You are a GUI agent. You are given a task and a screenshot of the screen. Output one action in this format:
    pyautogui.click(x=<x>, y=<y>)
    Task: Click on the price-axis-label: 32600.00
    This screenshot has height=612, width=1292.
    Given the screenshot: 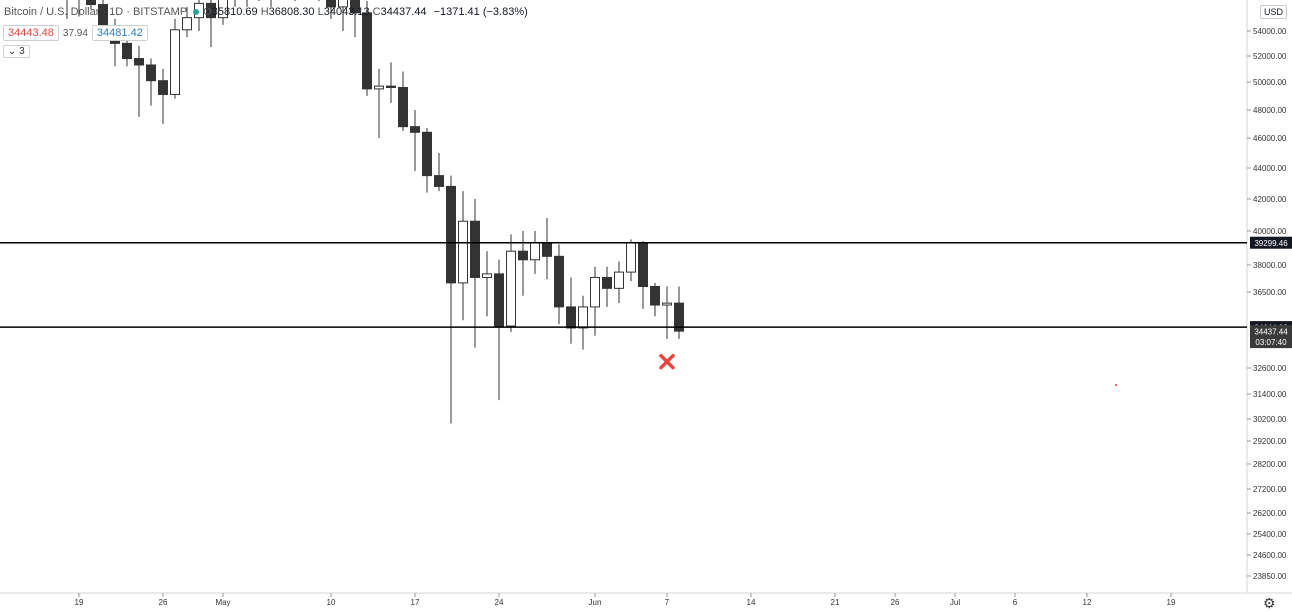 What is the action you would take?
    pyautogui.click(x=1270, y=368)
    